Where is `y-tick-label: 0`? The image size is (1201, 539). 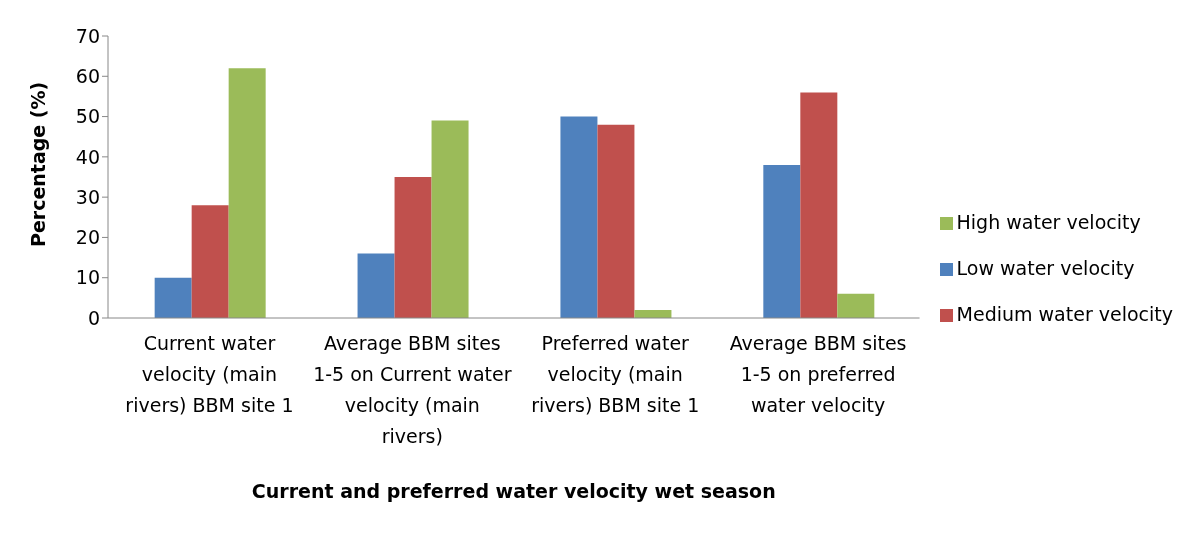
y-tick-label: 0 is located at coordinates (93, 317).